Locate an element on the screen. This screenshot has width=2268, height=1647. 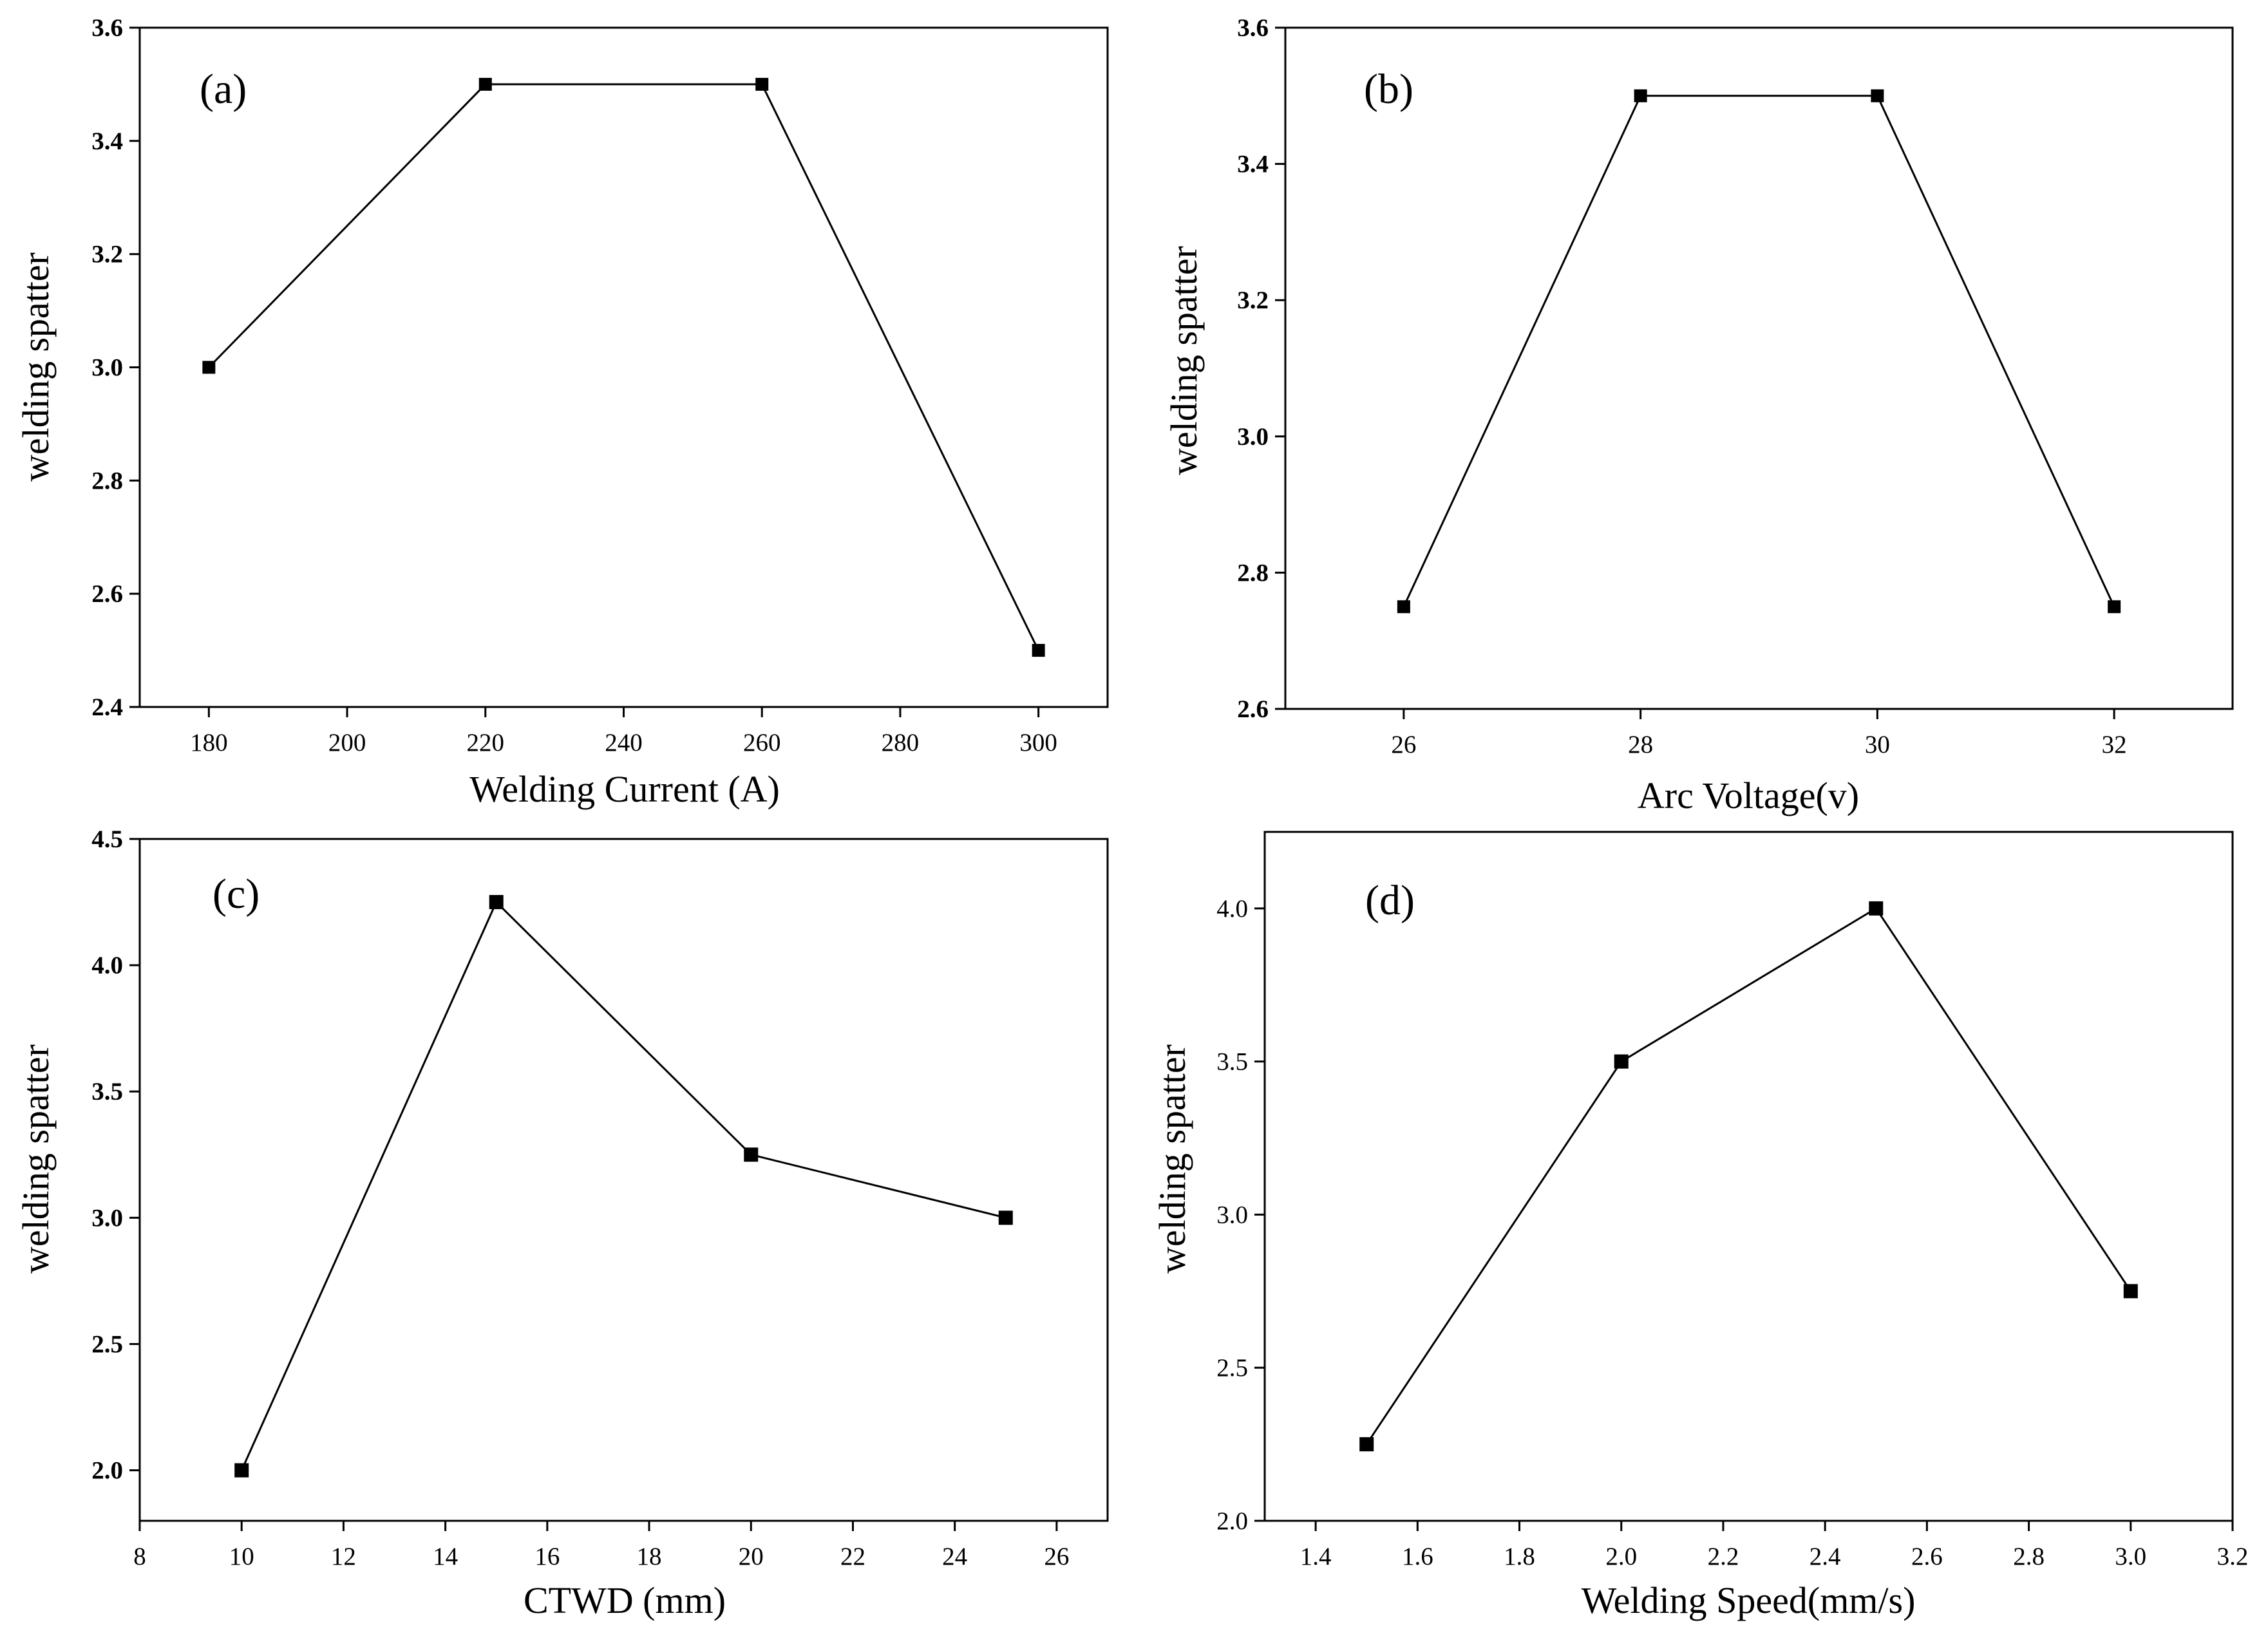
x-tick-label: 32 is located at coordinates (2114, 744).